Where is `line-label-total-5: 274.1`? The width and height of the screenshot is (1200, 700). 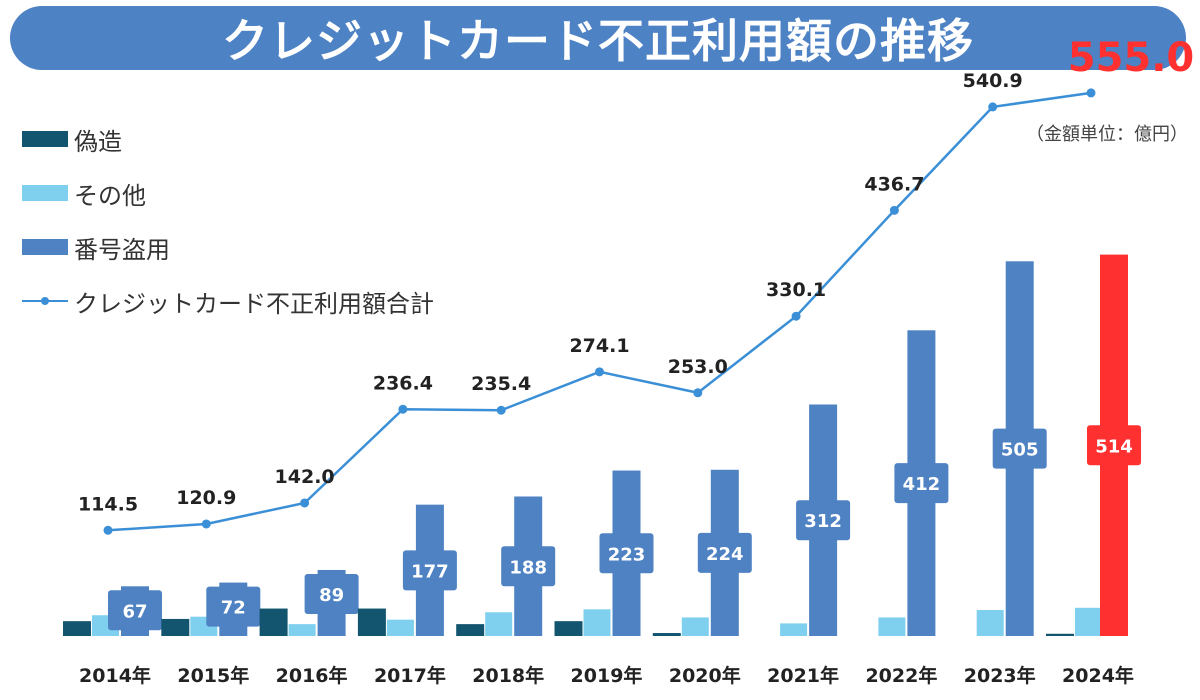 line-label-total-5: 274.1 is located at coordinates (599, 346).